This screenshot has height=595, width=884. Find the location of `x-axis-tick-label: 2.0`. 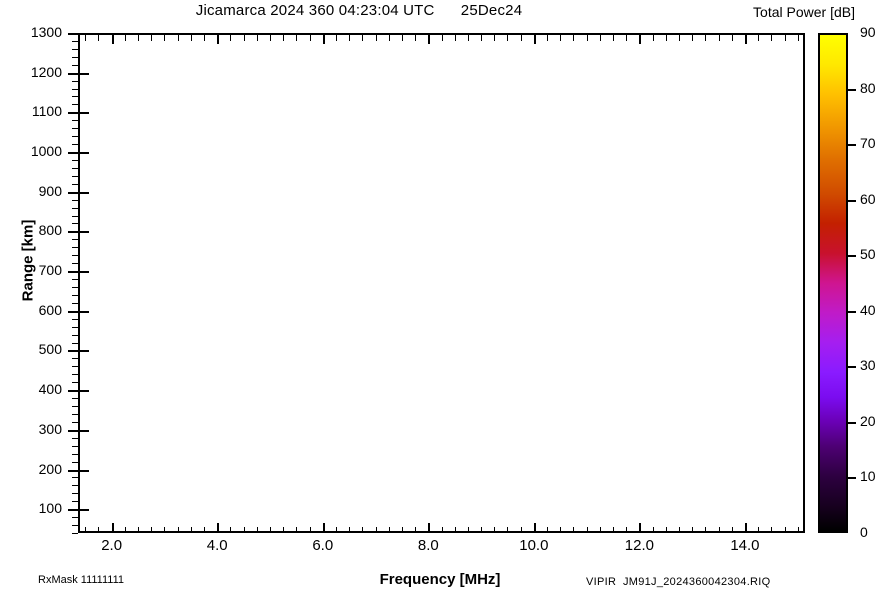

x-axis-tick-label: 2.0 is located at coordinates (112, 545).